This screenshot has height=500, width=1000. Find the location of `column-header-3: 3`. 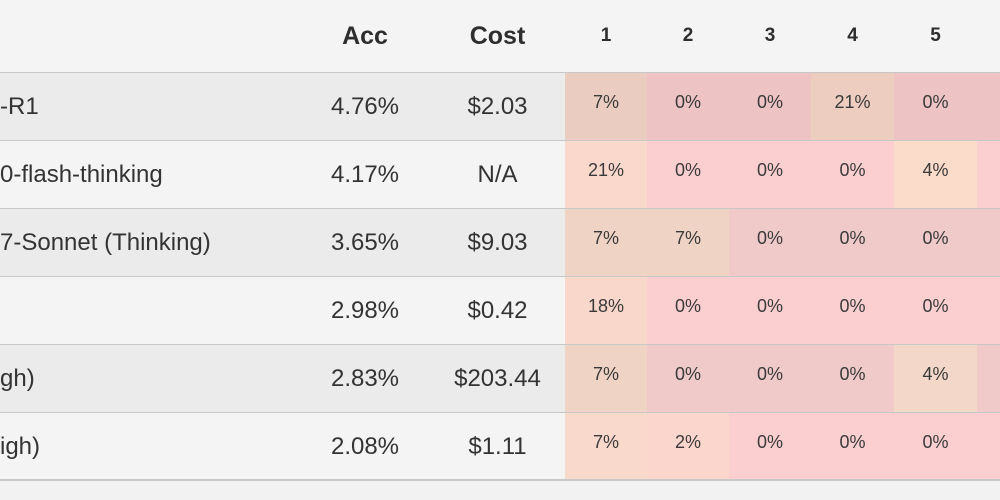

column-header-3: 3 is located at coordinates (770, 35).